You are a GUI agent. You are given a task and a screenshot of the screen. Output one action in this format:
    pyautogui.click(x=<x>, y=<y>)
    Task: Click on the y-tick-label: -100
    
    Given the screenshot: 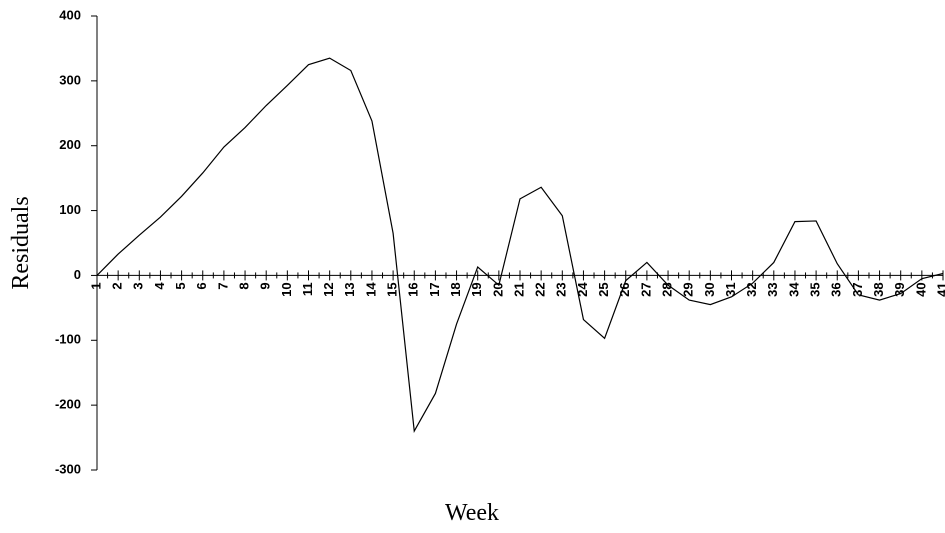 What is the action you would take?
    pyautogui.click(x=68, y=339)
    